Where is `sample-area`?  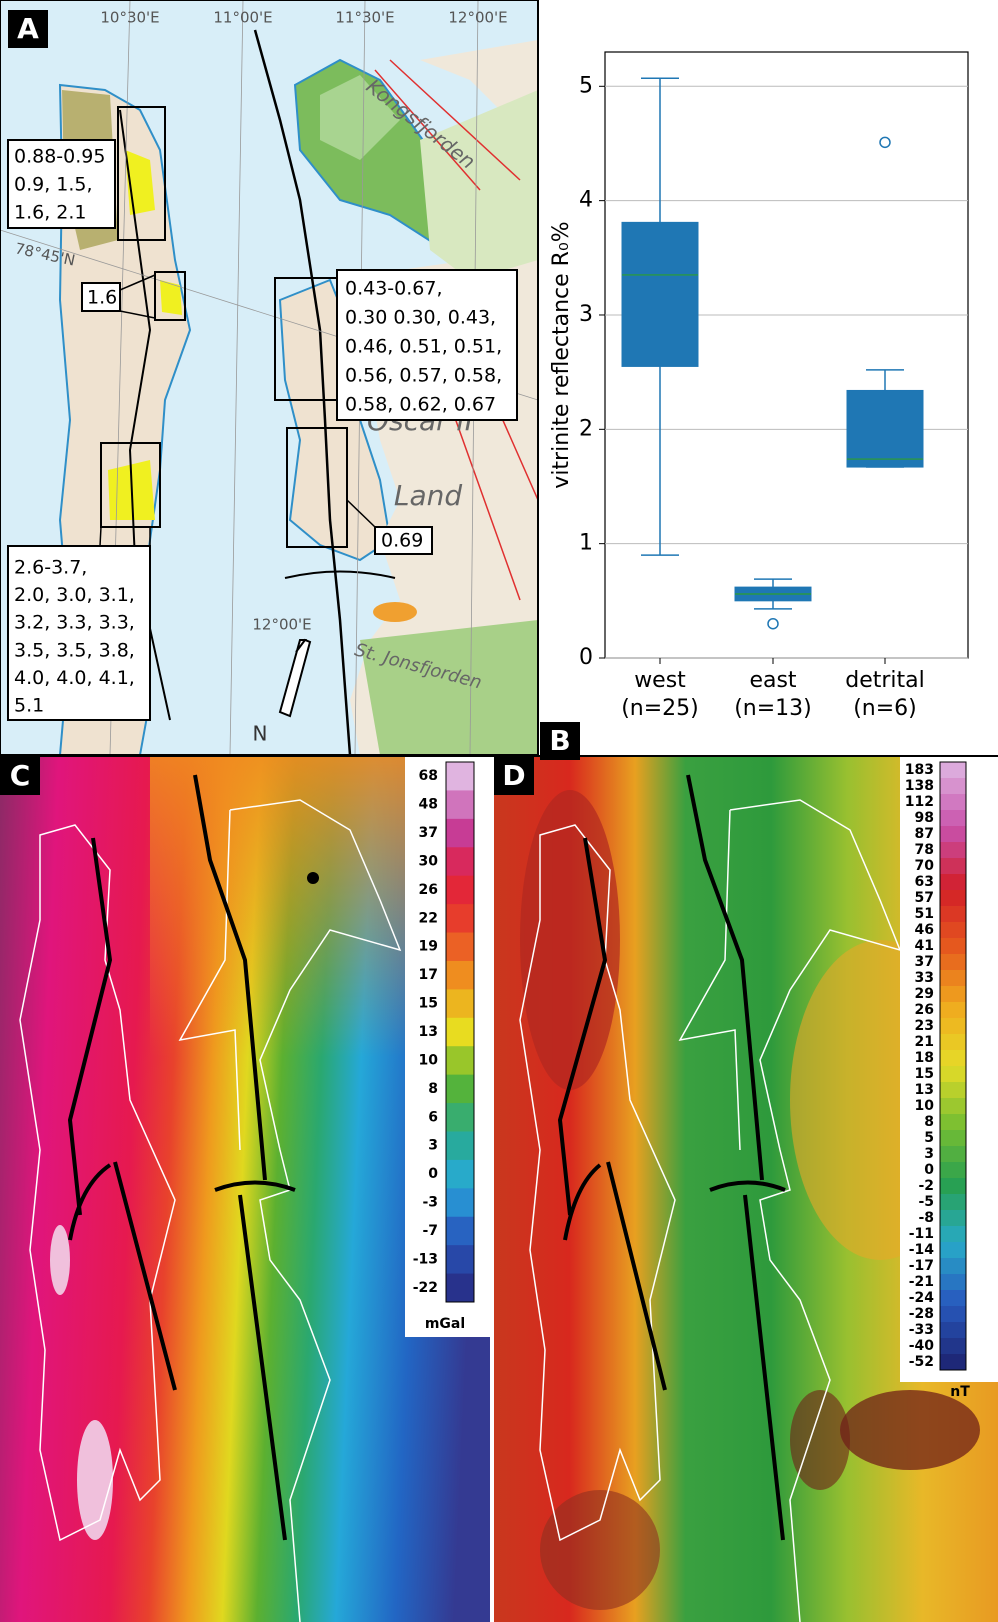
sample-area is located at coordinates (317, 487).